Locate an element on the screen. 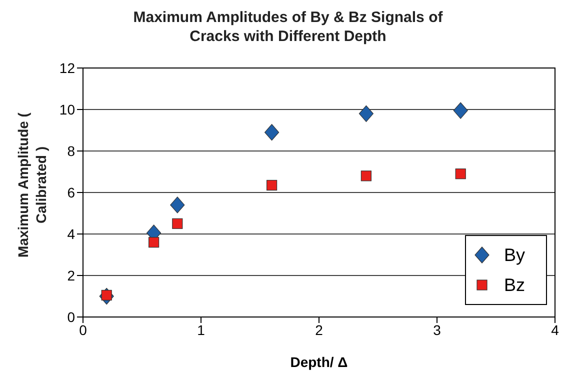 The image size is (571, 385). x-axis-title: Depth/ Δ is located at coordinates (319, 362).